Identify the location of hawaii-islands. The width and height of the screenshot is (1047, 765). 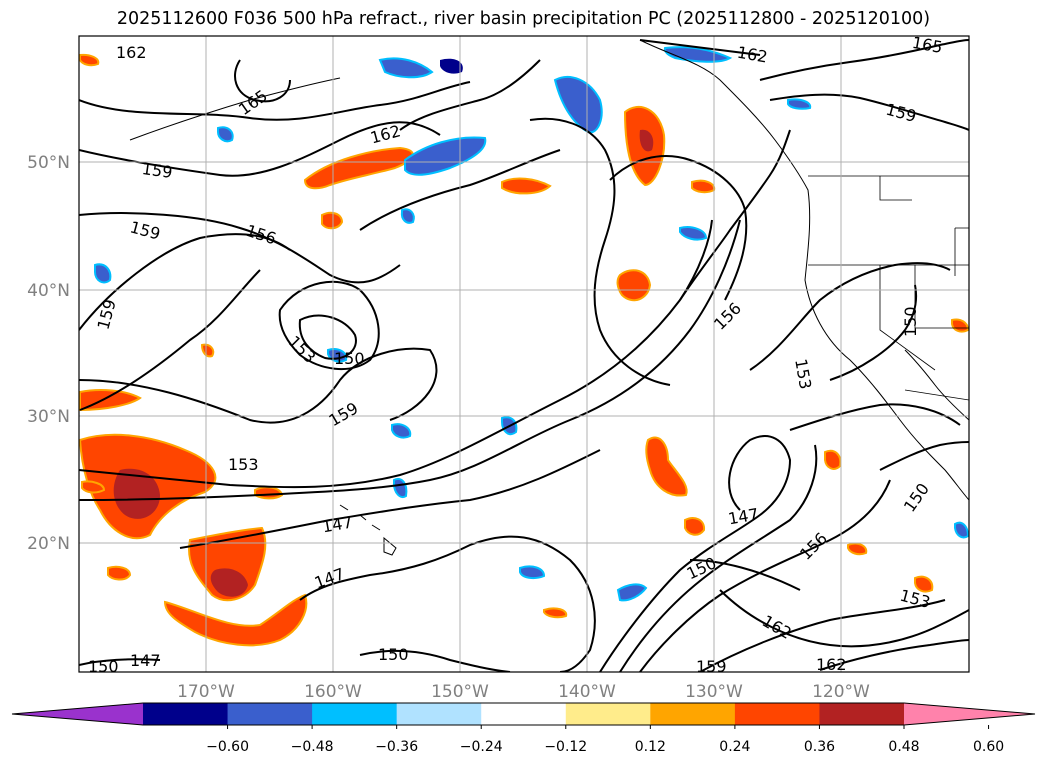
(368, 530).